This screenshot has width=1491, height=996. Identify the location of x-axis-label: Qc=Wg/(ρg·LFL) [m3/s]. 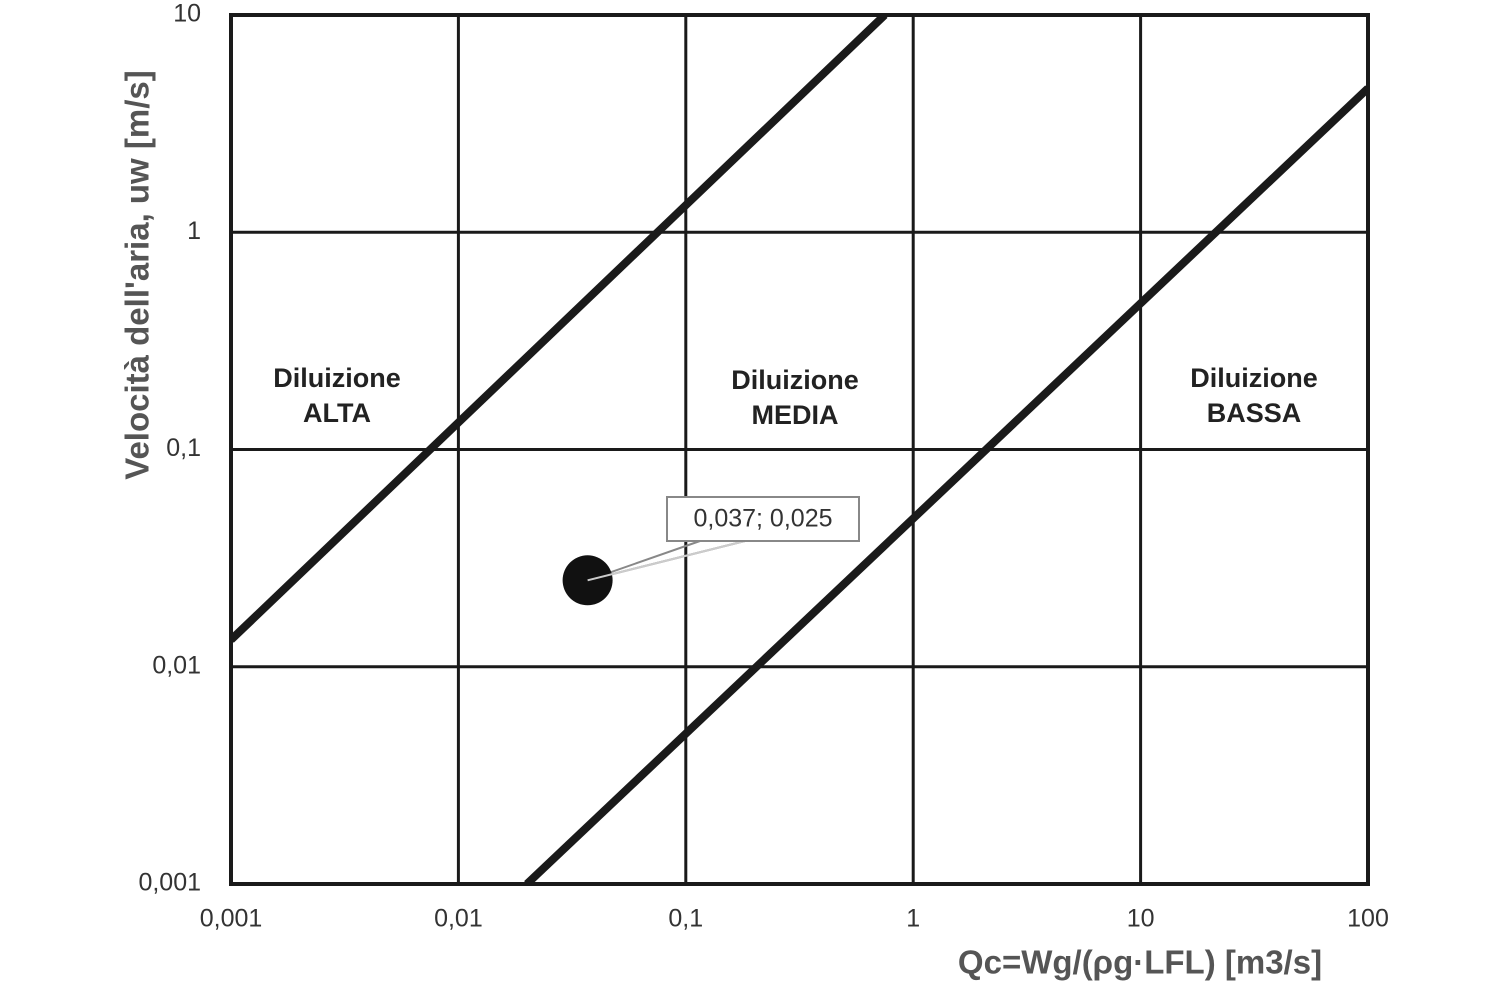
(1140, 962).